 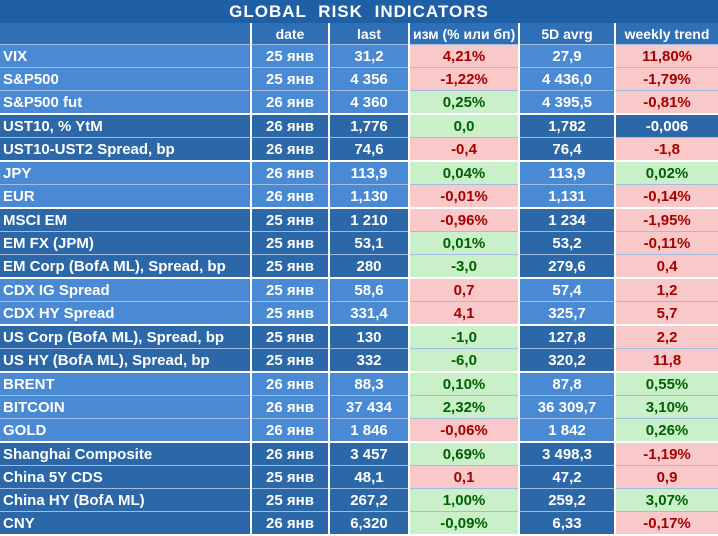 I want to click on last-value-cell: 1,130, so click(x=369, y=196).